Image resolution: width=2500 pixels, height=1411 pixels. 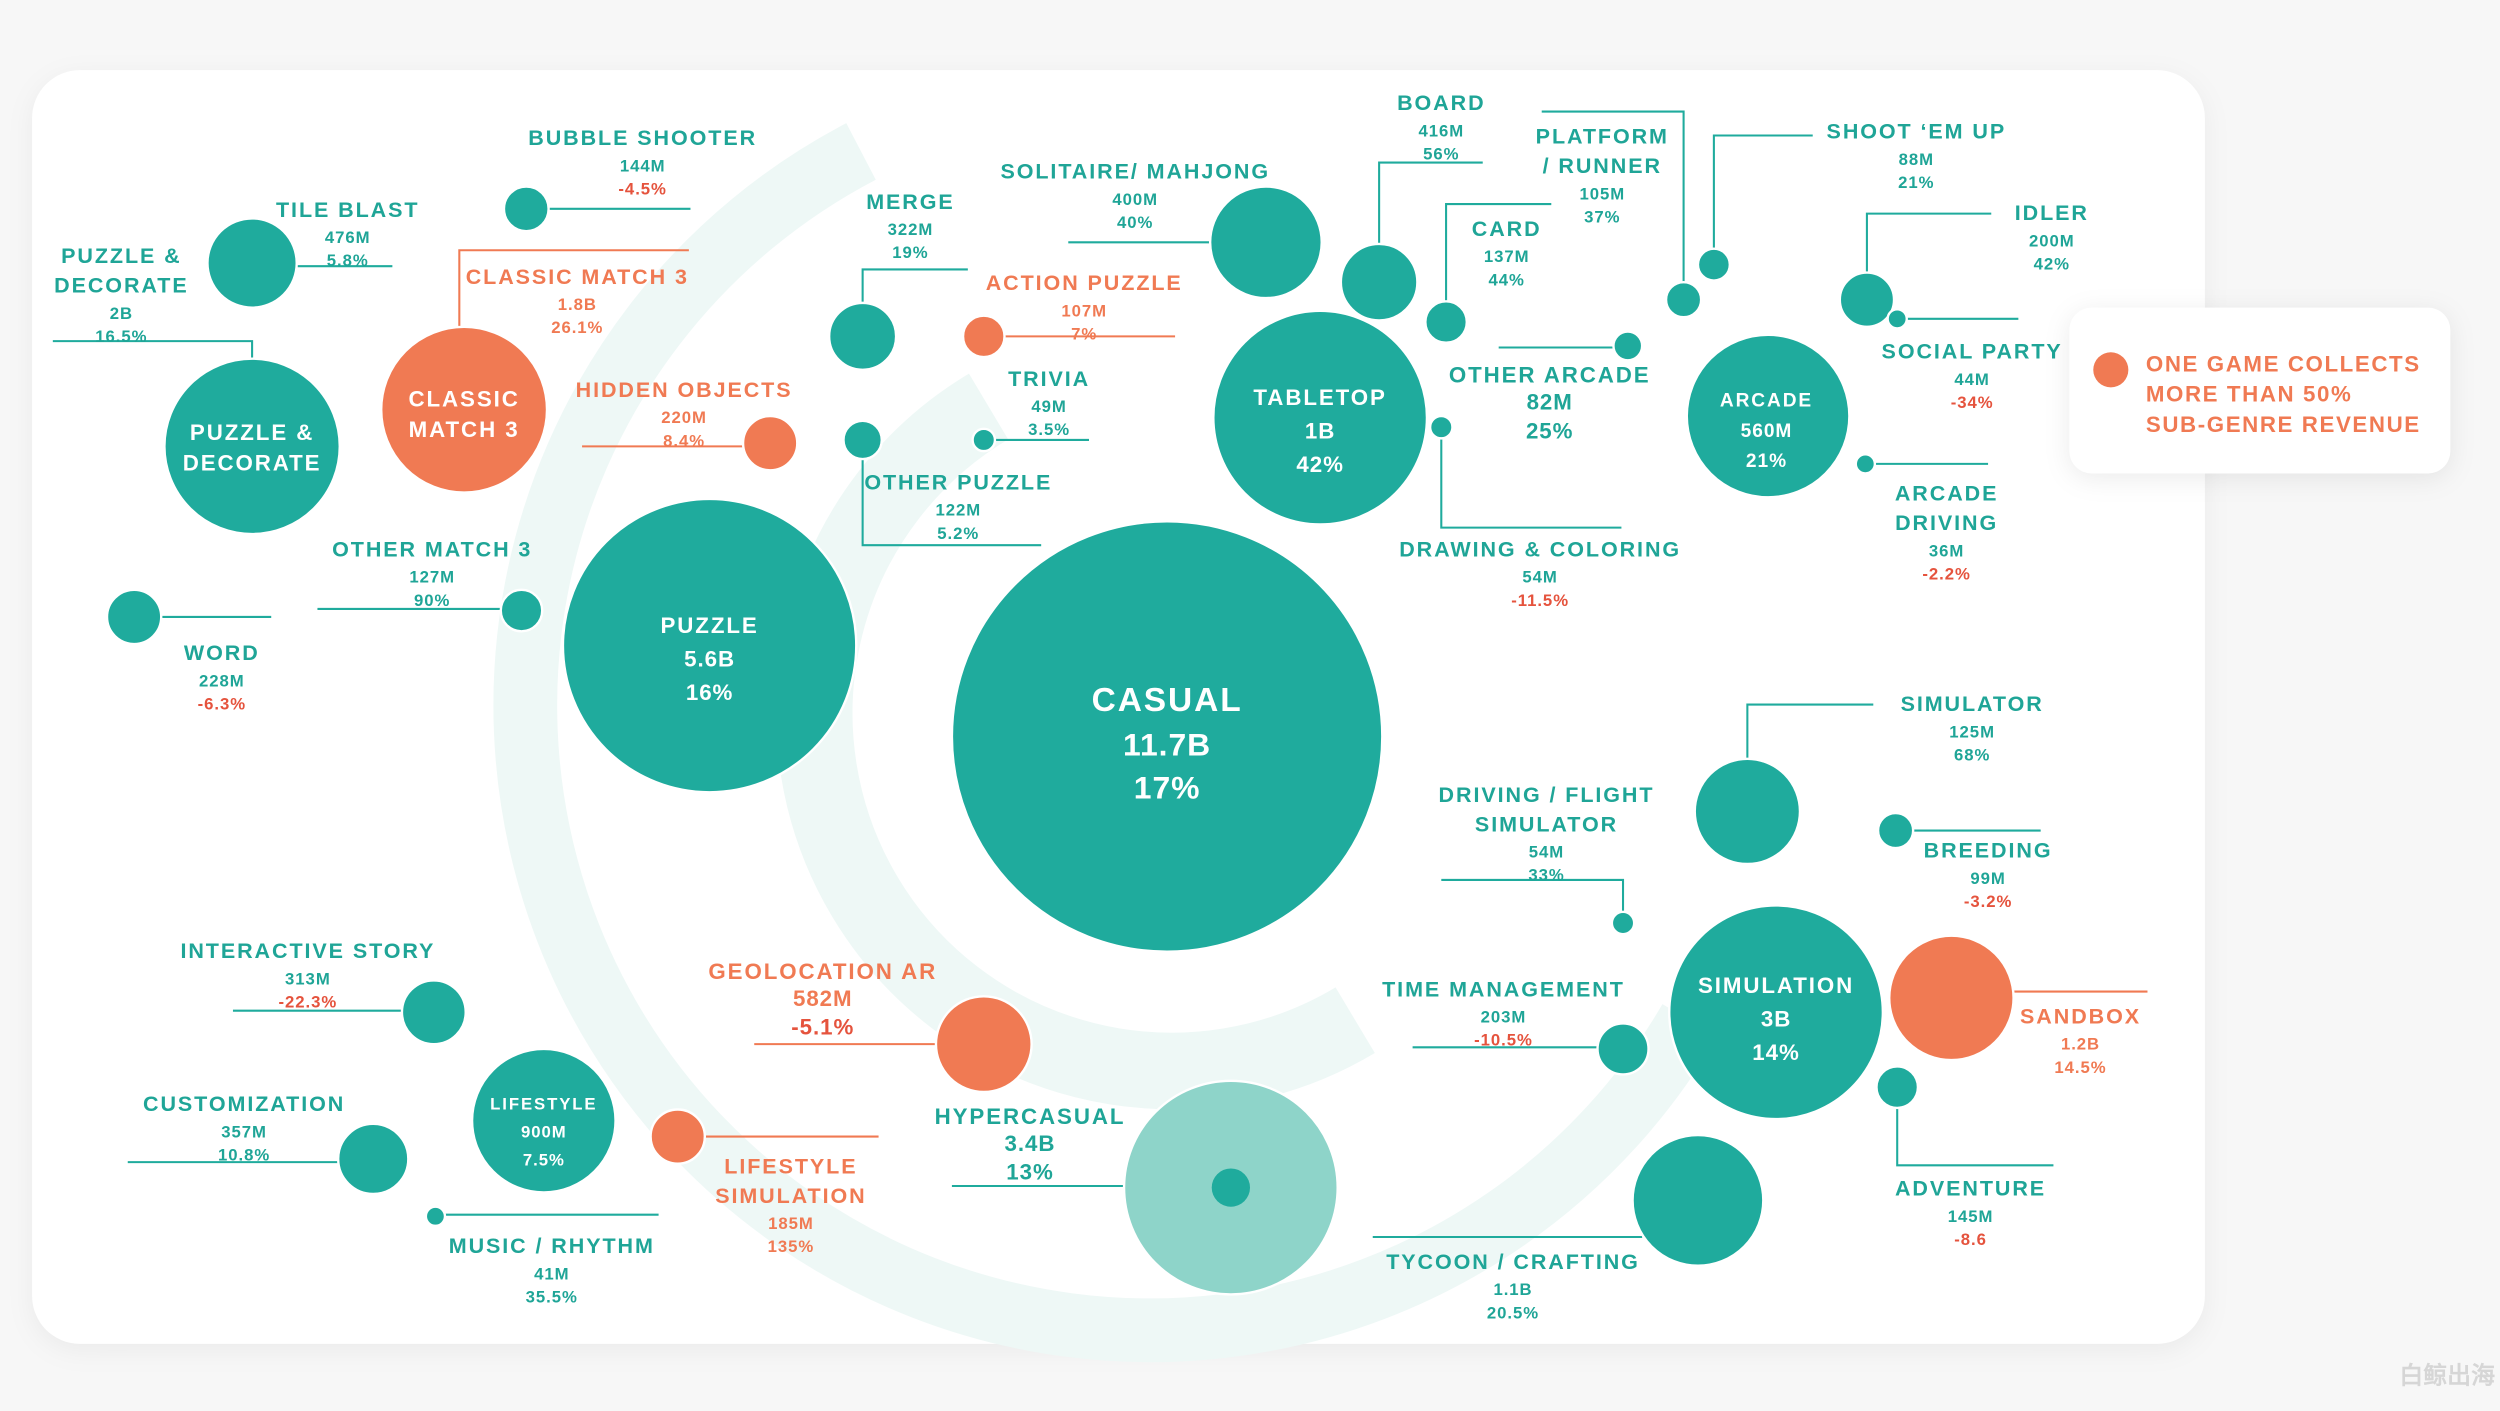 I want to click on cm3-name: CLASSIC, so click(x=463, y=398).